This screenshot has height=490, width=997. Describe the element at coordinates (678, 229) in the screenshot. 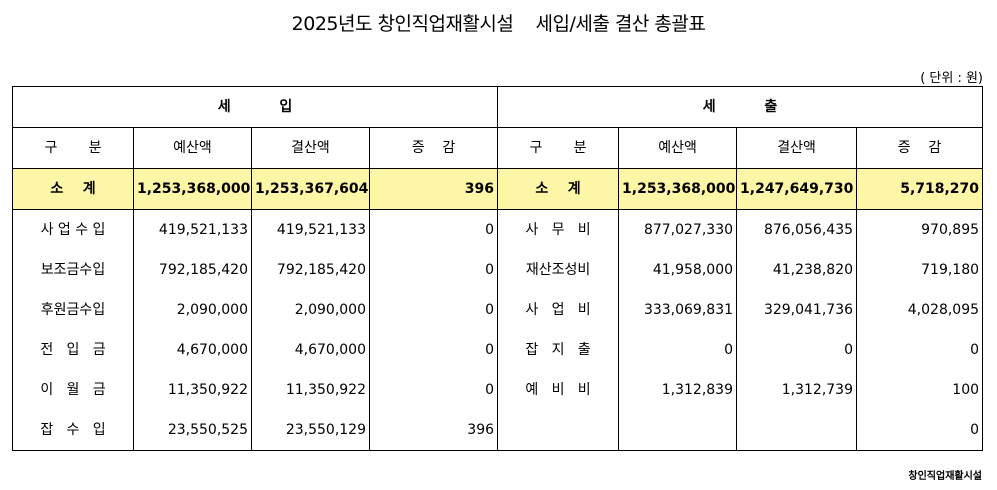

I see `expense-row-budget: 877,027,330` at that location.